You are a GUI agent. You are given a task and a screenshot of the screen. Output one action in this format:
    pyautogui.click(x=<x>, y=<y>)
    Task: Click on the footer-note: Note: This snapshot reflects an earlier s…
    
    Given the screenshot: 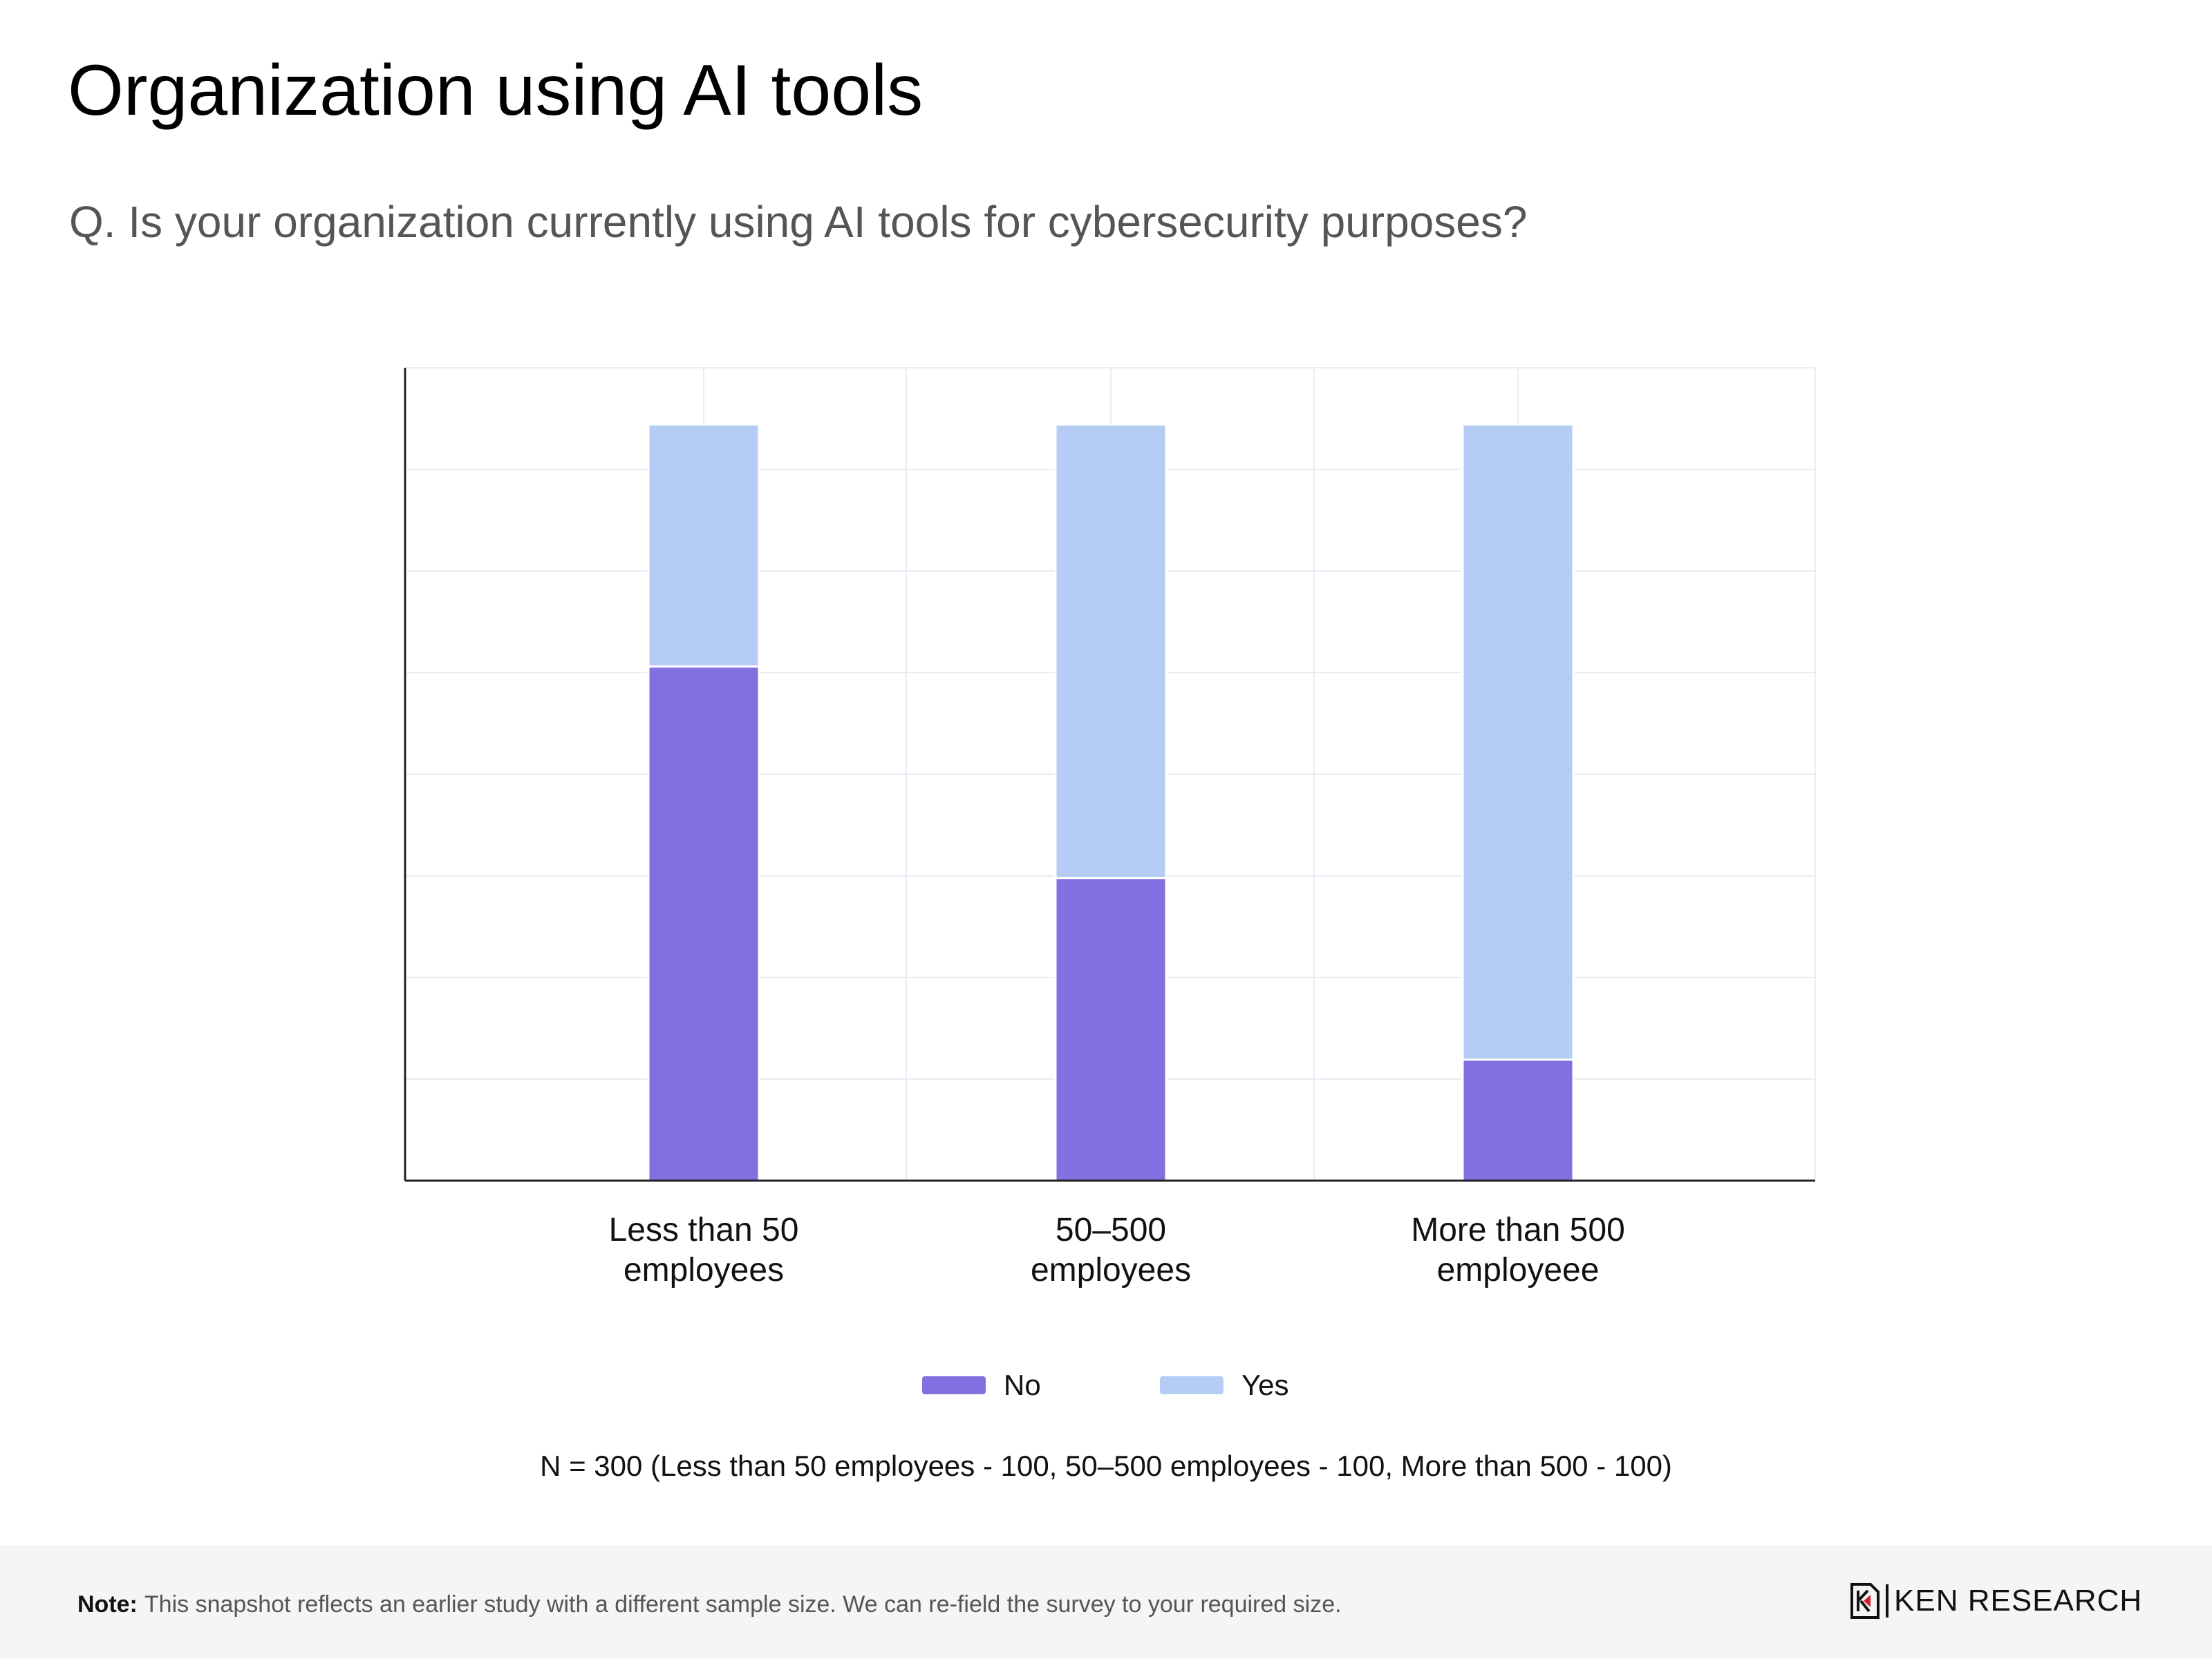 What is the action you would take?
    pyautogui.click(x=709, y=1605)
    